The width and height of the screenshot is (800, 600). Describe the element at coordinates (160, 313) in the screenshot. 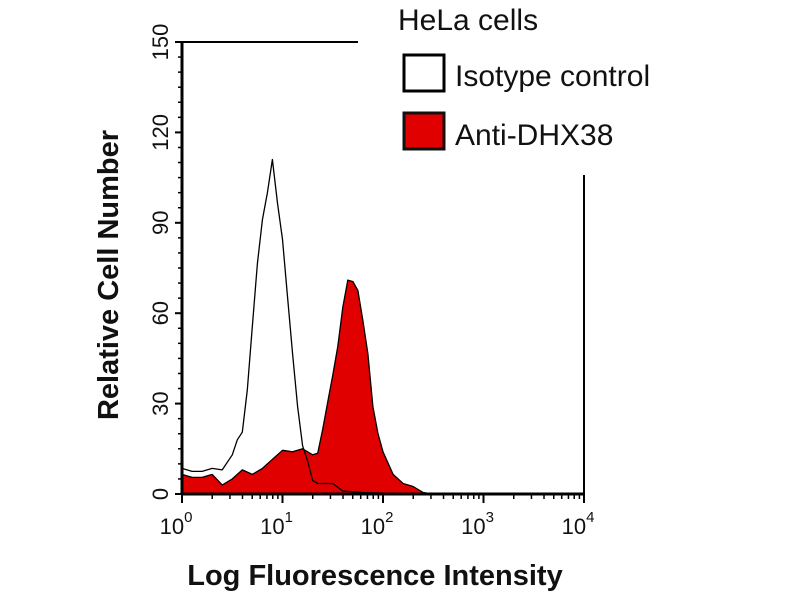

I see `y-tick-label: 60` at that location.